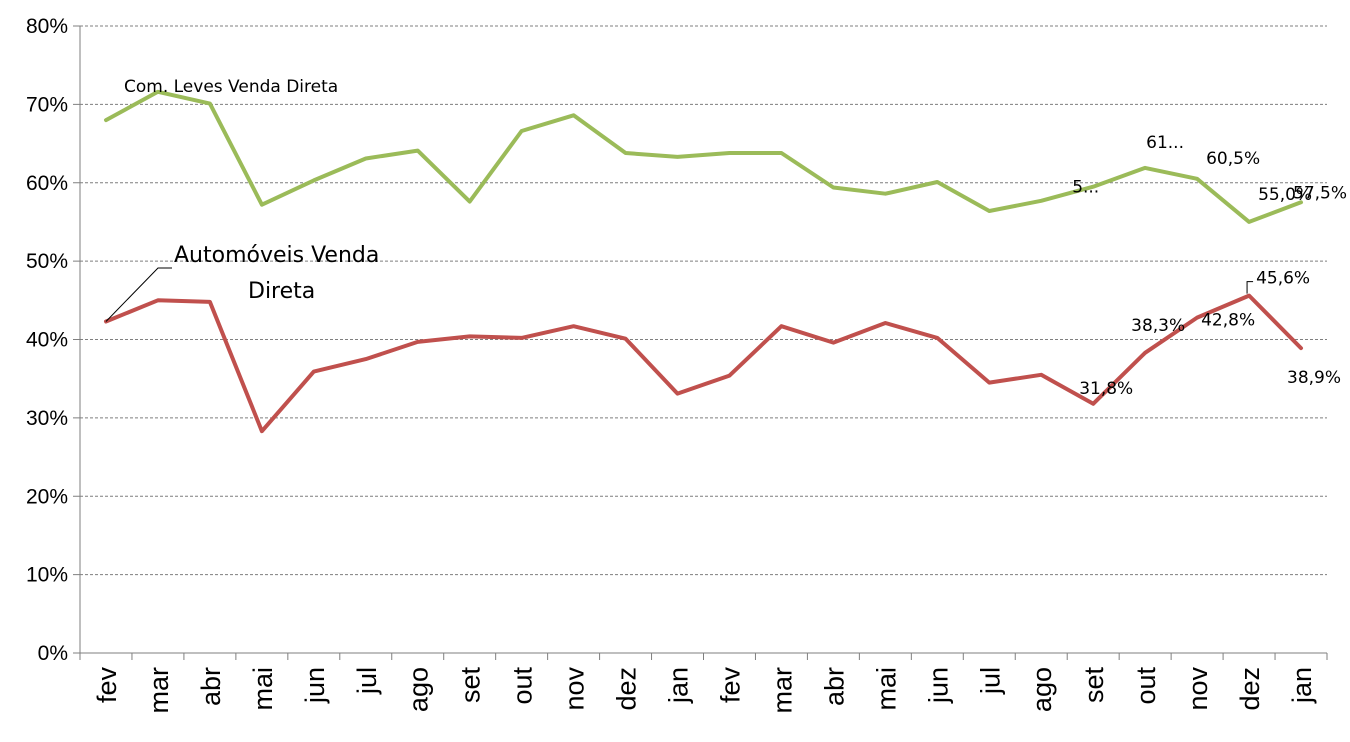  What do you see at coordinates (138, 294) in the screenshot?
I see `series-label-leader-line` at bounding box center [138, 294].